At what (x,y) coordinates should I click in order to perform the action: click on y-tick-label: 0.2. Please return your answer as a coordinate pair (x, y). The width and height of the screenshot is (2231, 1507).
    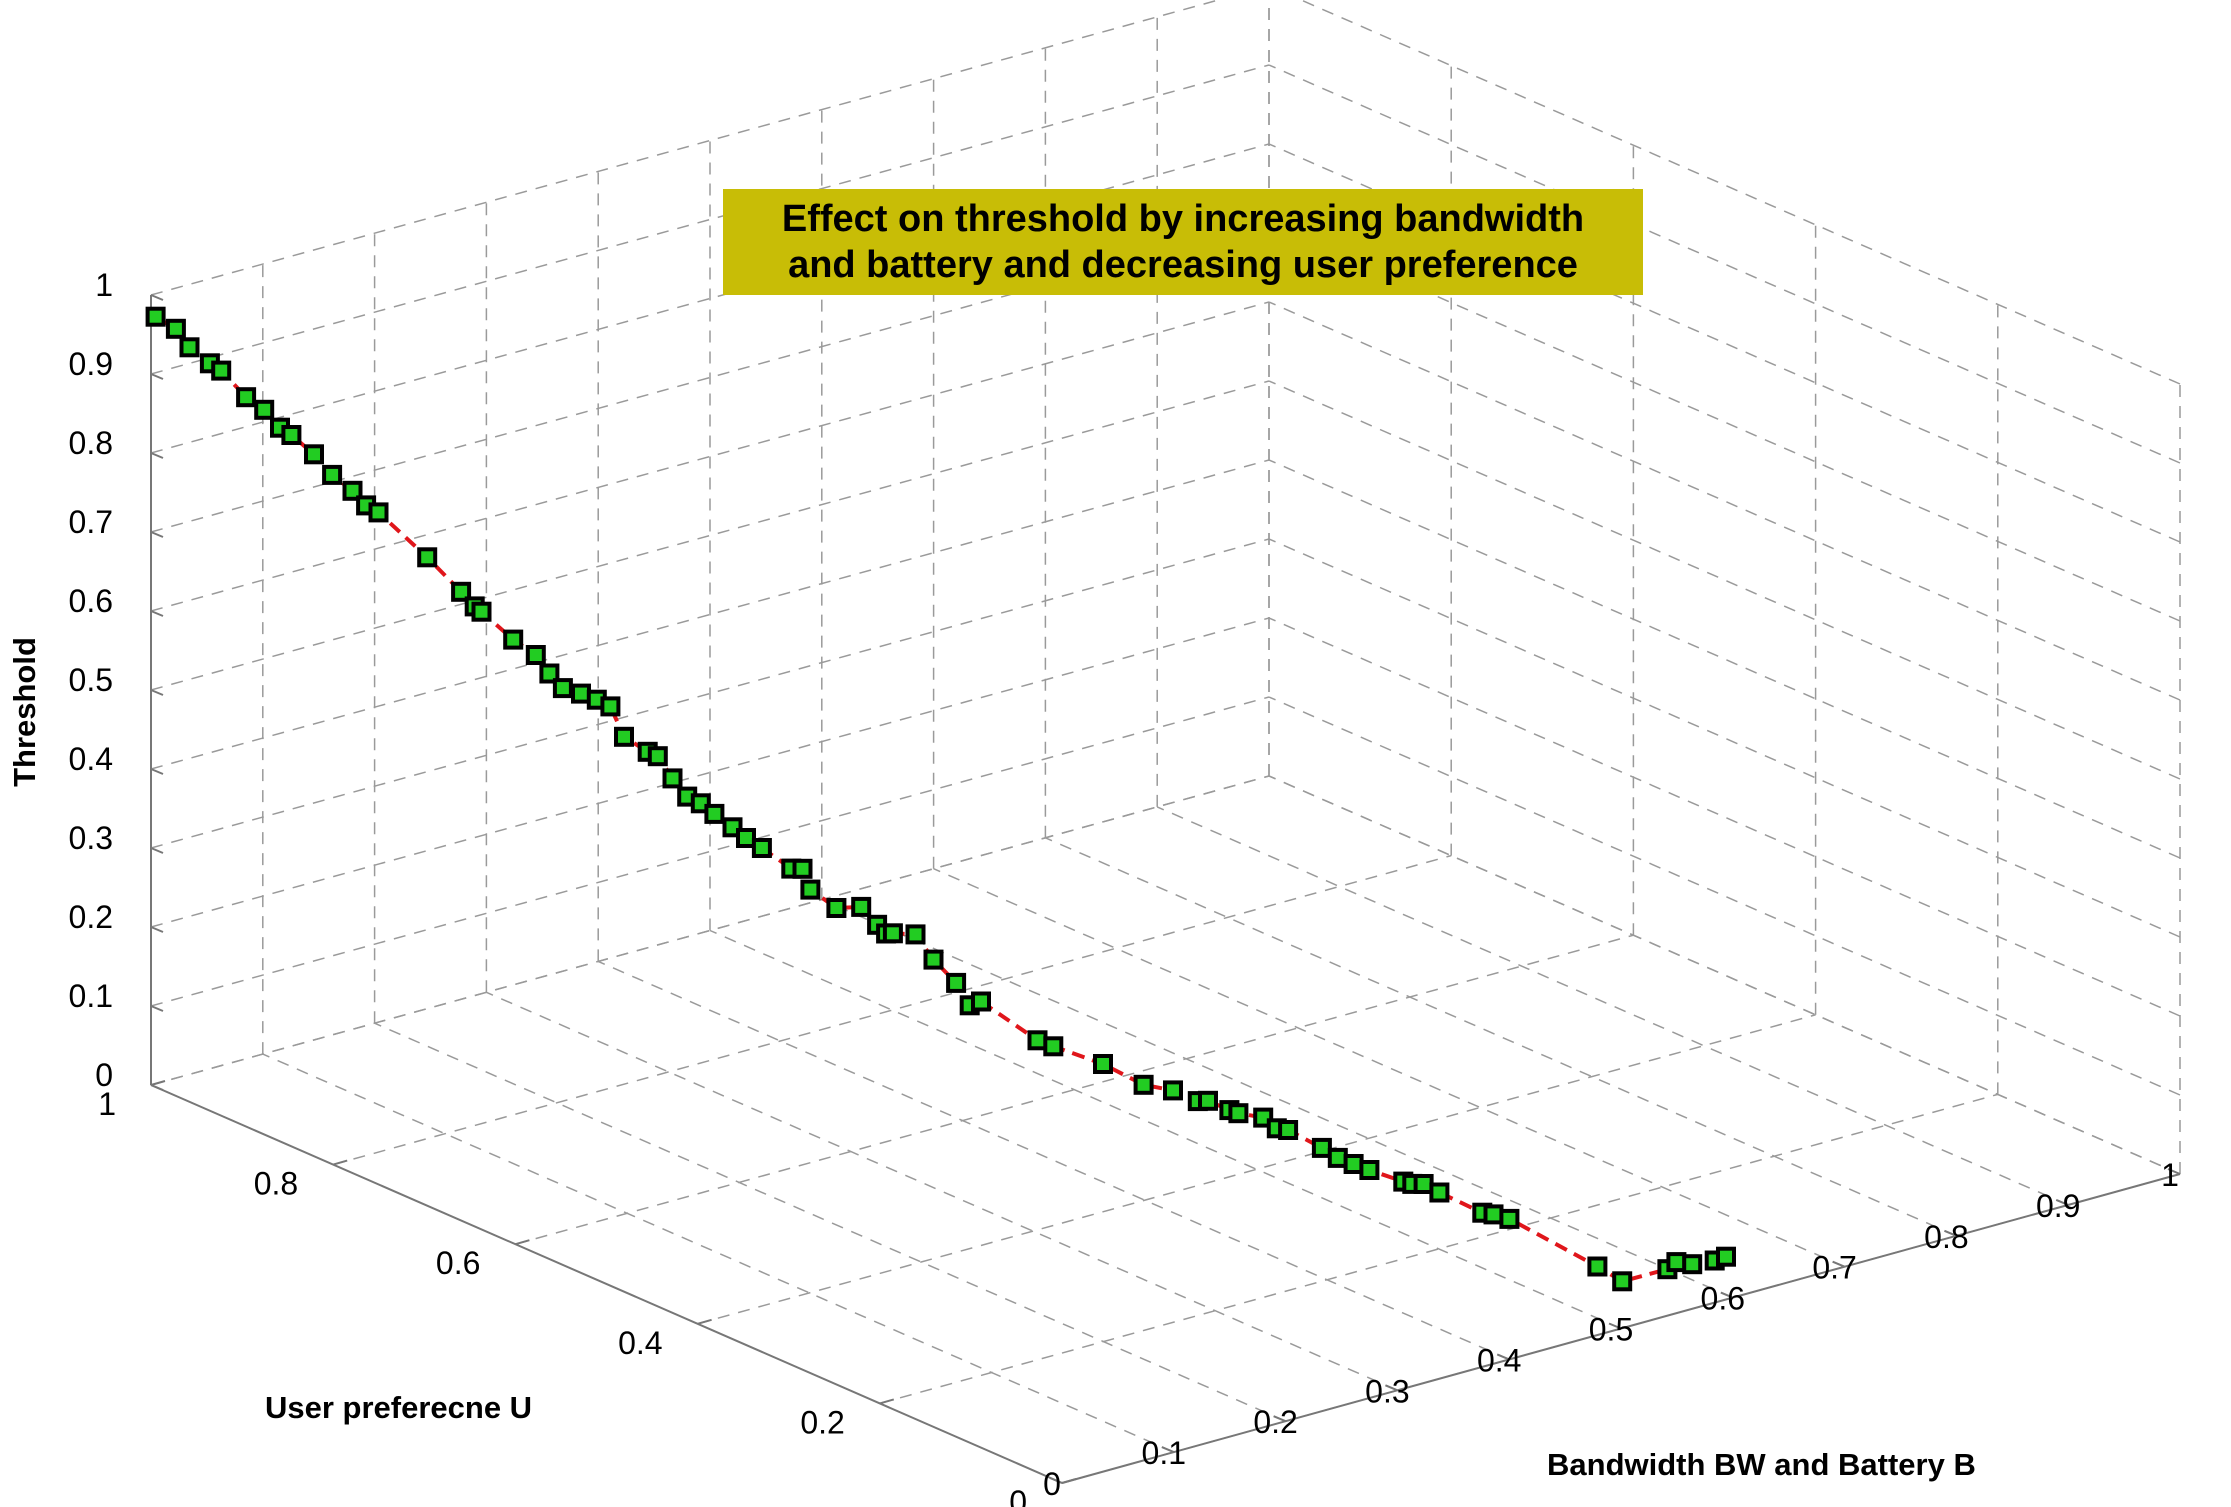
    Looking at the image, I should click on (822, 1422).